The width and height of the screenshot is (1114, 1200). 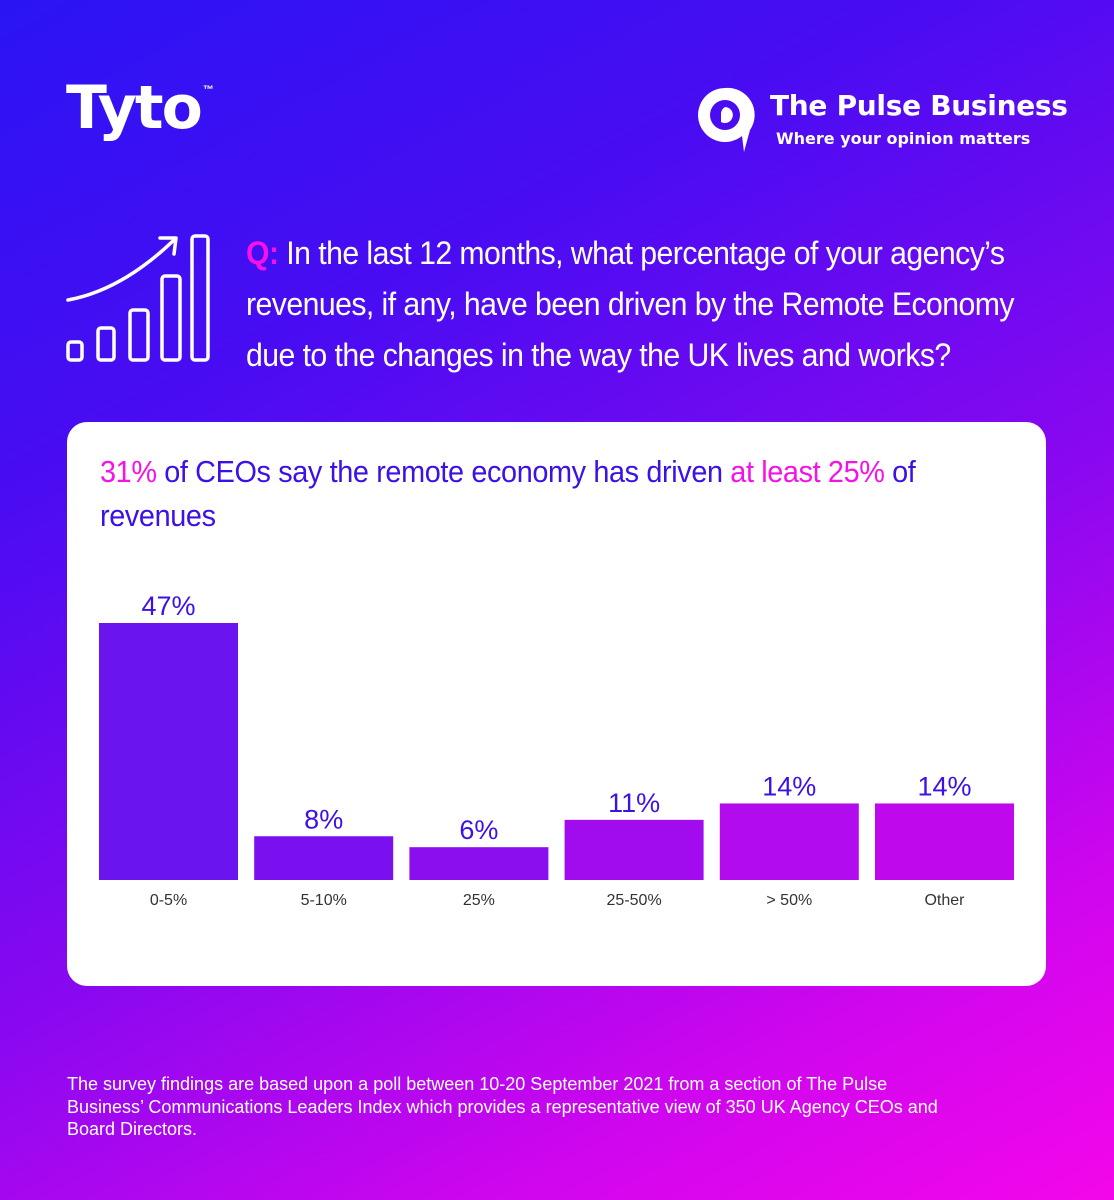 I want to click on bar-value-label: 6%, so click(x=478, y=830).